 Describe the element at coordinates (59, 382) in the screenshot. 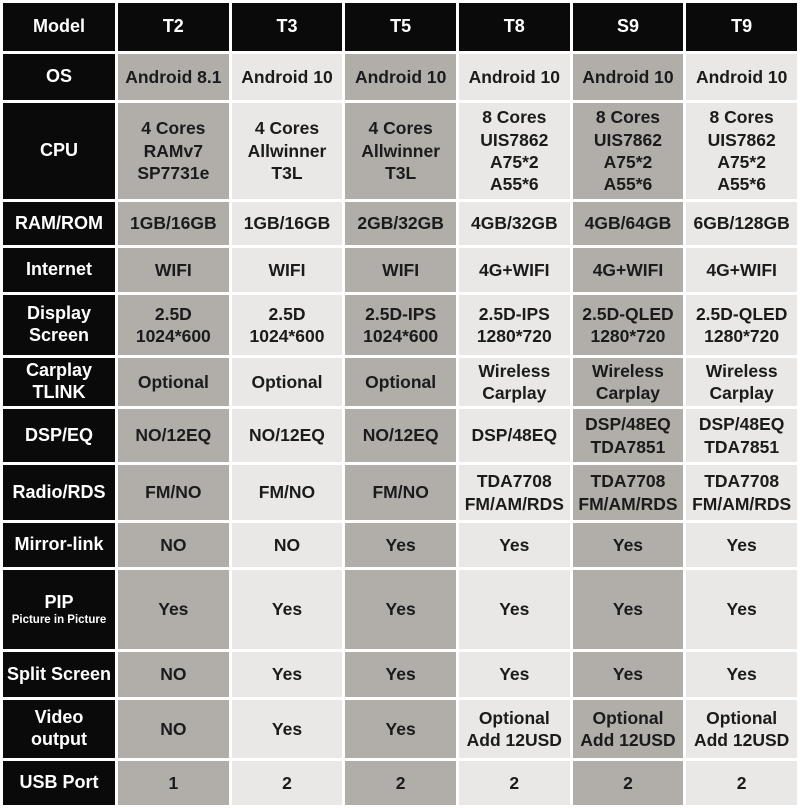

I see `row-header-carplay-tlink: Carplay TLINK` at that location.